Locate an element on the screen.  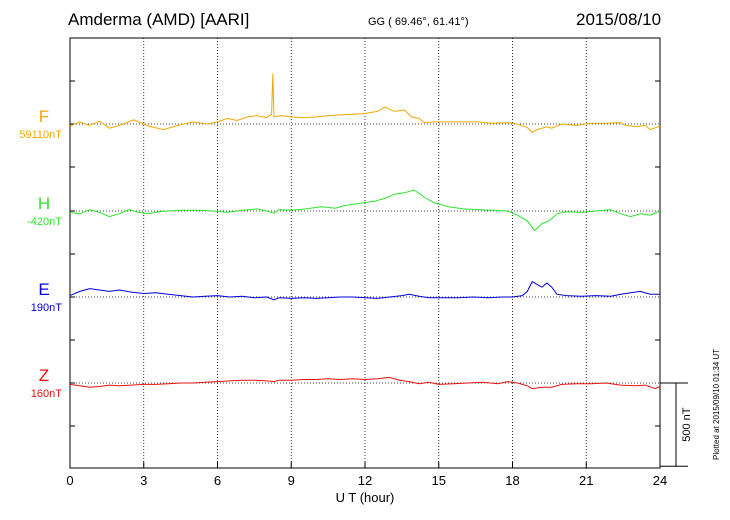
x-tick-label: 6 is located at coordinates (217, 480).